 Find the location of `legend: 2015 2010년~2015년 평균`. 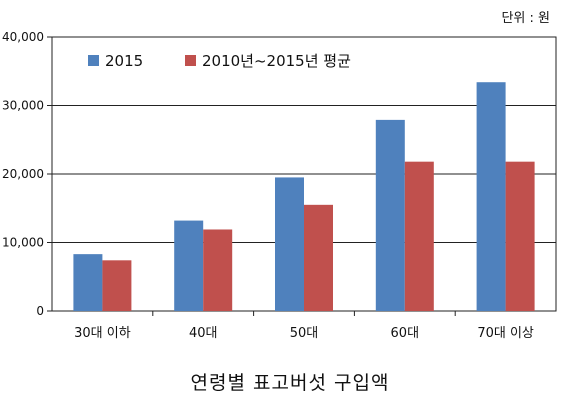

legend: 2015 2010년~2015년 평균 is located at coordinates (219, 61).